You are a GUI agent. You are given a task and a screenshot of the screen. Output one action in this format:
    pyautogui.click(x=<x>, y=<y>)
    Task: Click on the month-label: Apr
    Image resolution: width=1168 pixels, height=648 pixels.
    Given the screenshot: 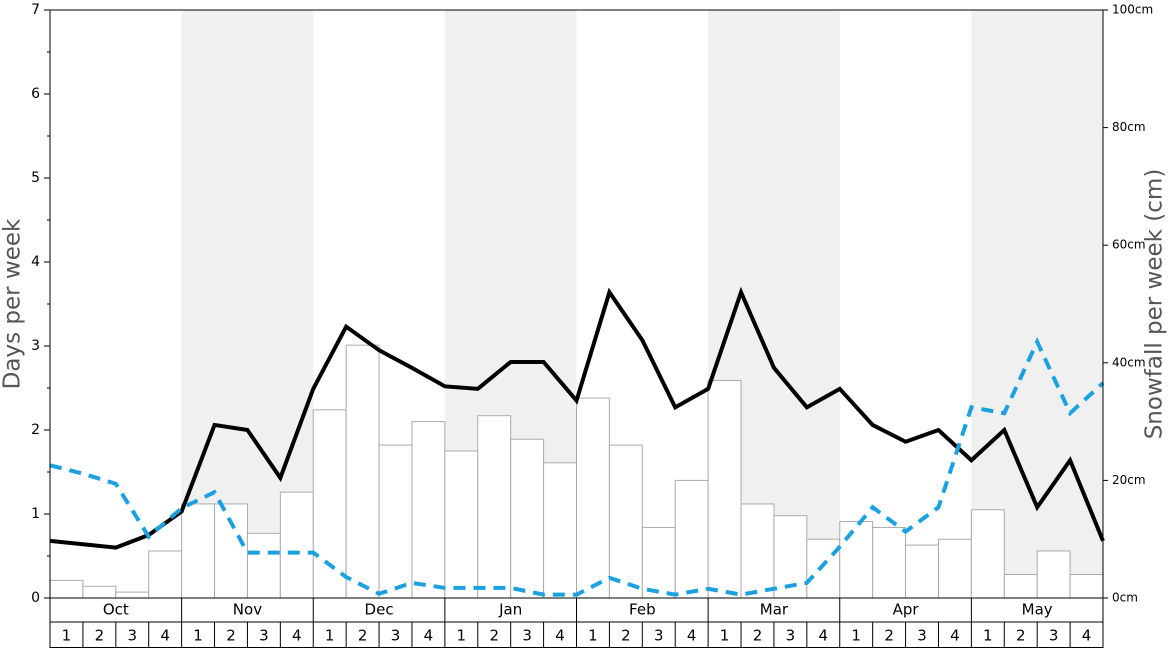 What is the action you would take?
    pyautogui.click(x=906, y=610)
    